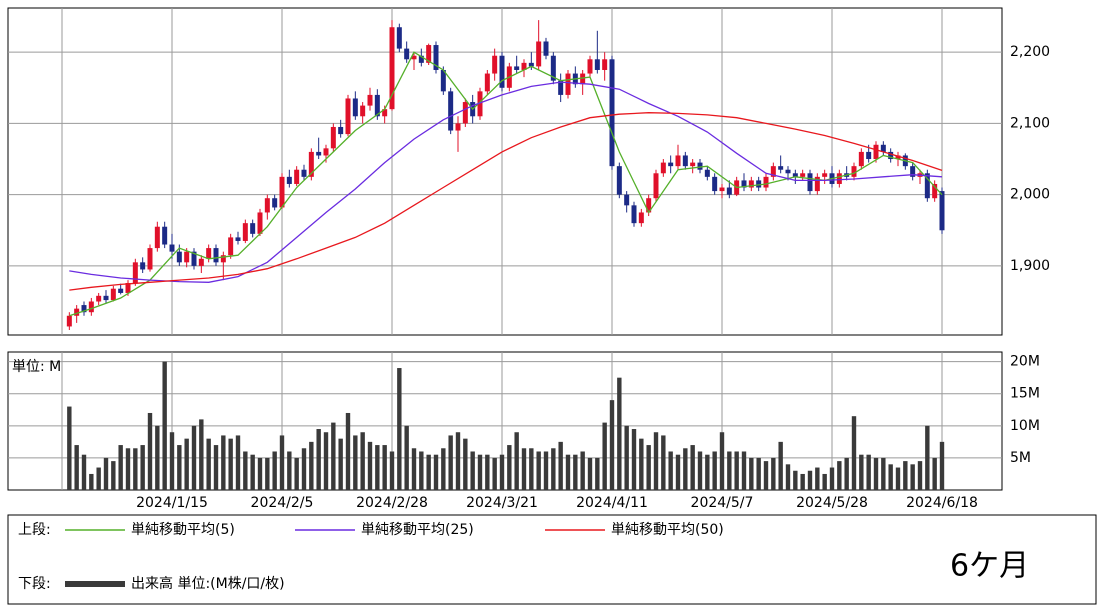 The image size is (1100, 610). Describe the element at coordinates (183, 530) in the screenshot. I see `legend-label: 単純移動平均(5)` at that location.